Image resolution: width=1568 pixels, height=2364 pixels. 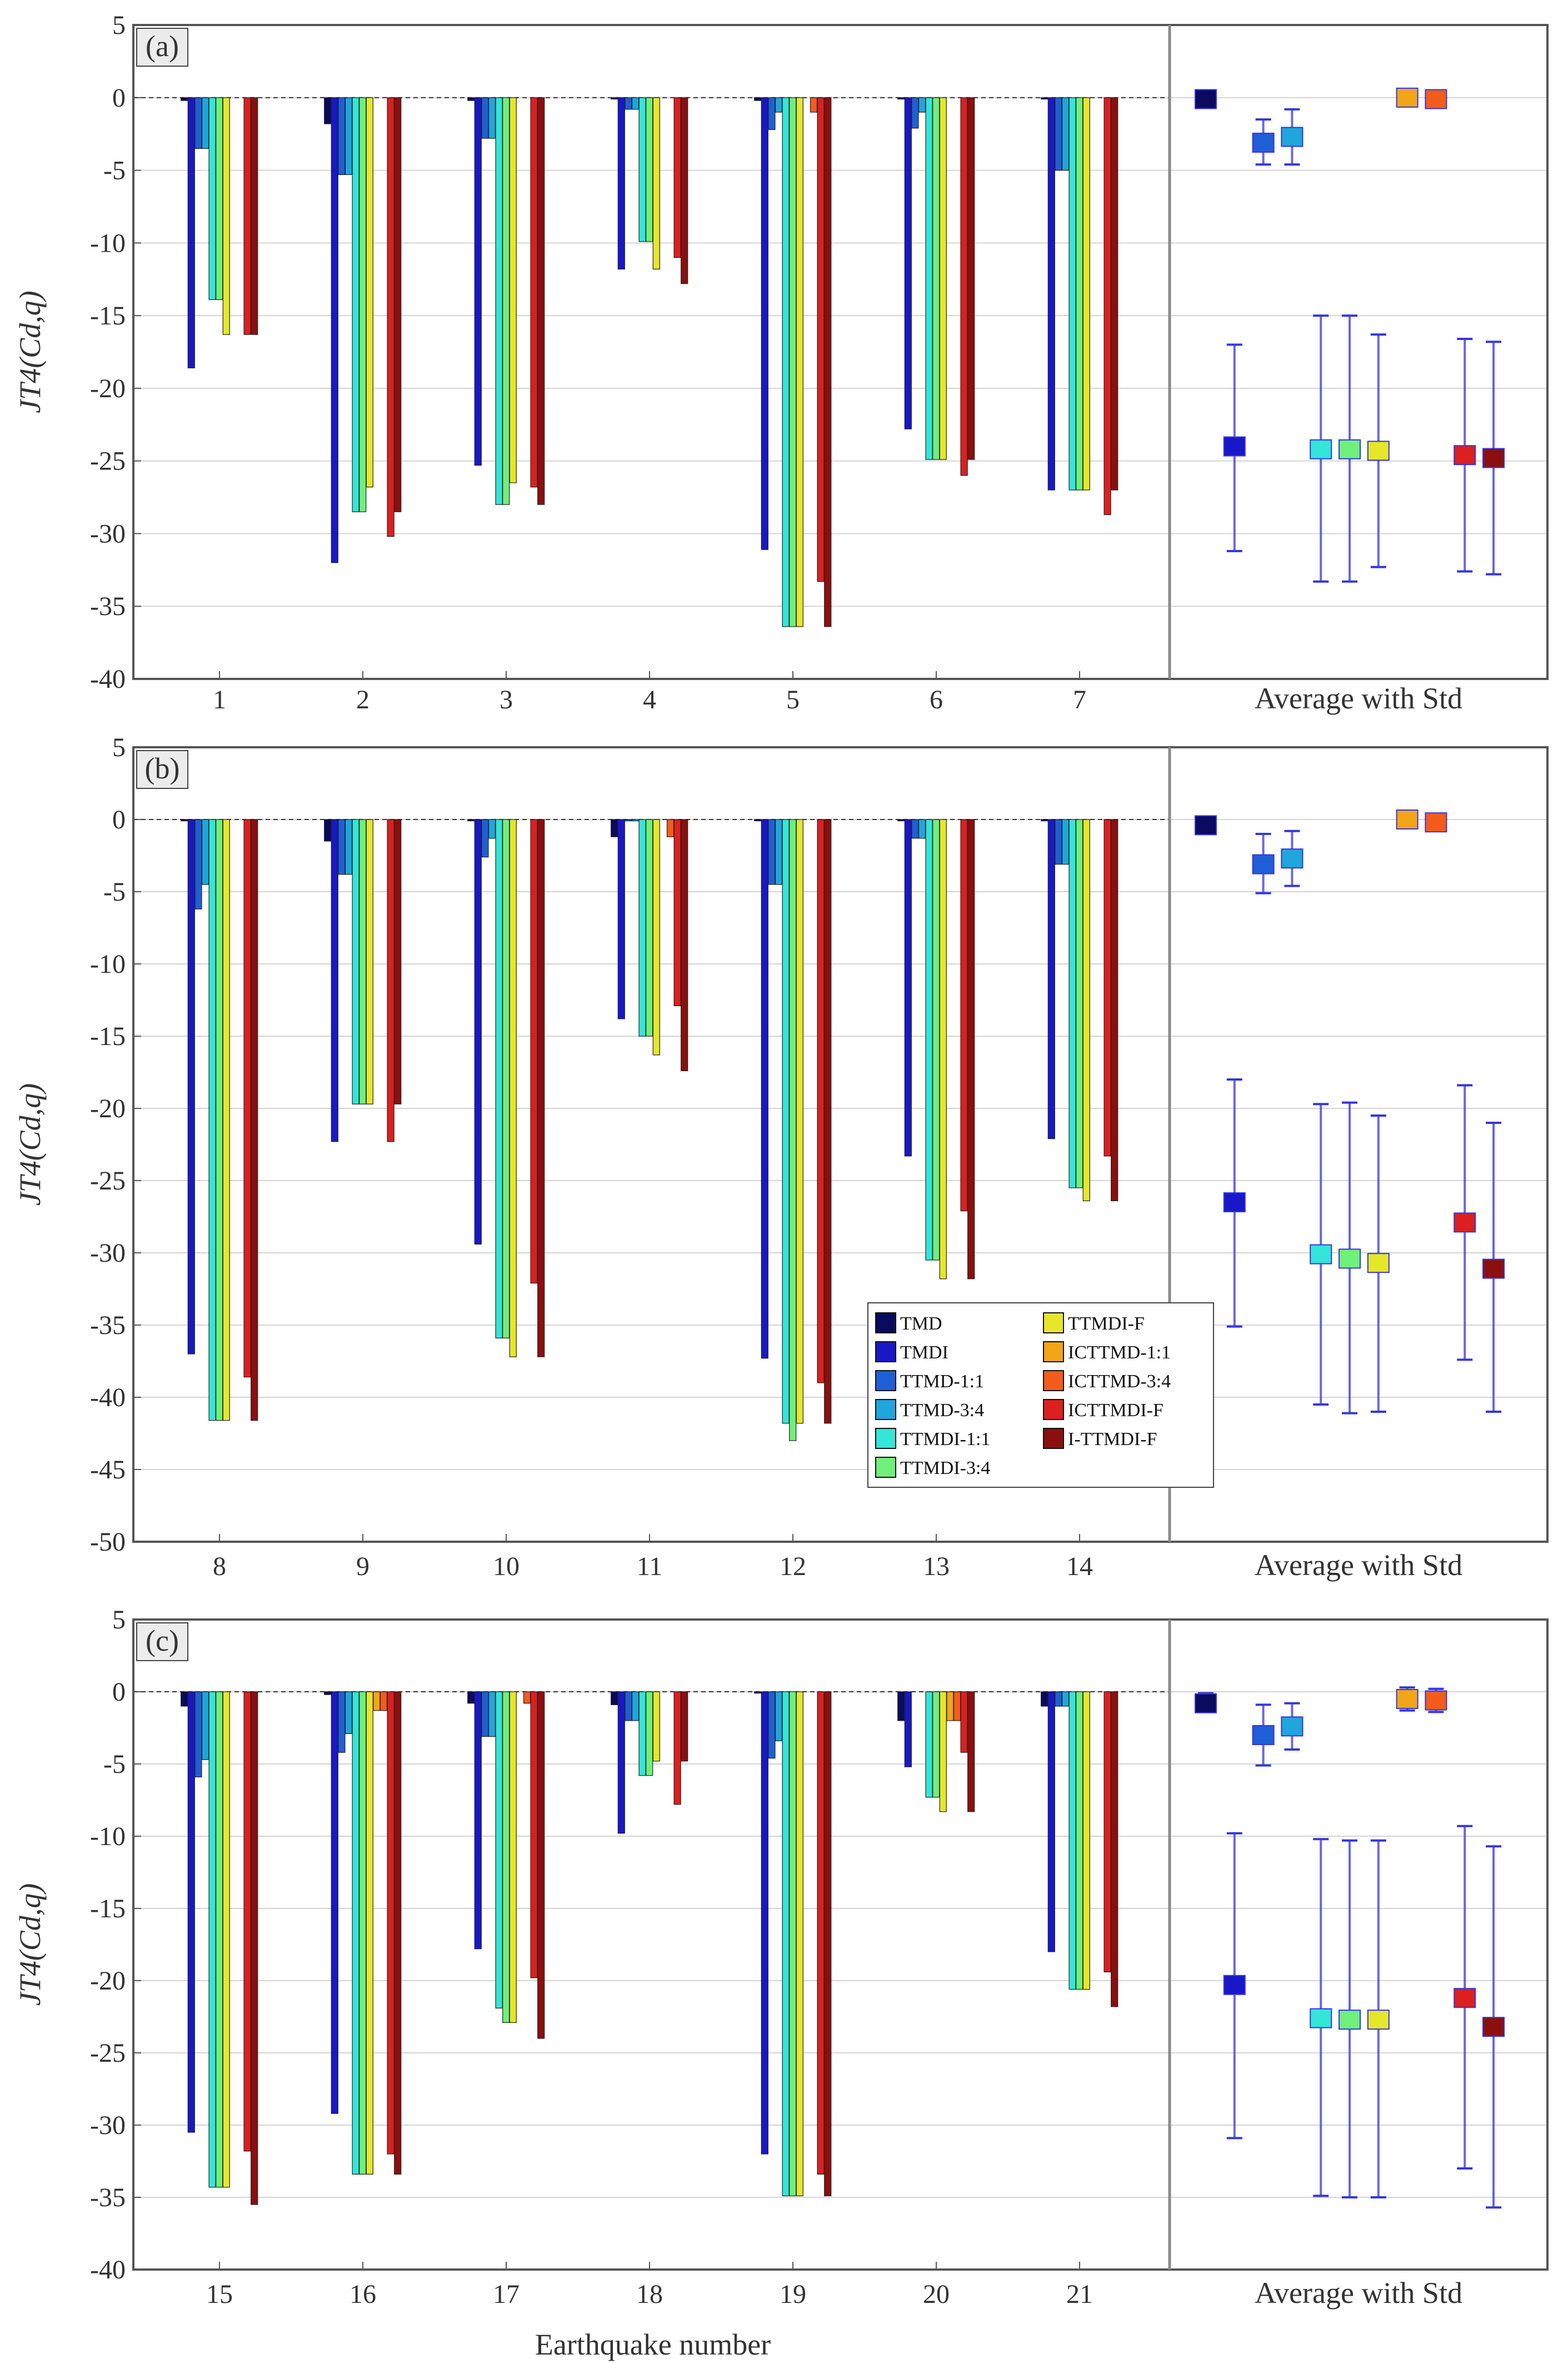 What do you see at coordinates (328, 1693) in the screenshot?
I see `bar-tmd-eq16` at bounding box center [328, 1693].